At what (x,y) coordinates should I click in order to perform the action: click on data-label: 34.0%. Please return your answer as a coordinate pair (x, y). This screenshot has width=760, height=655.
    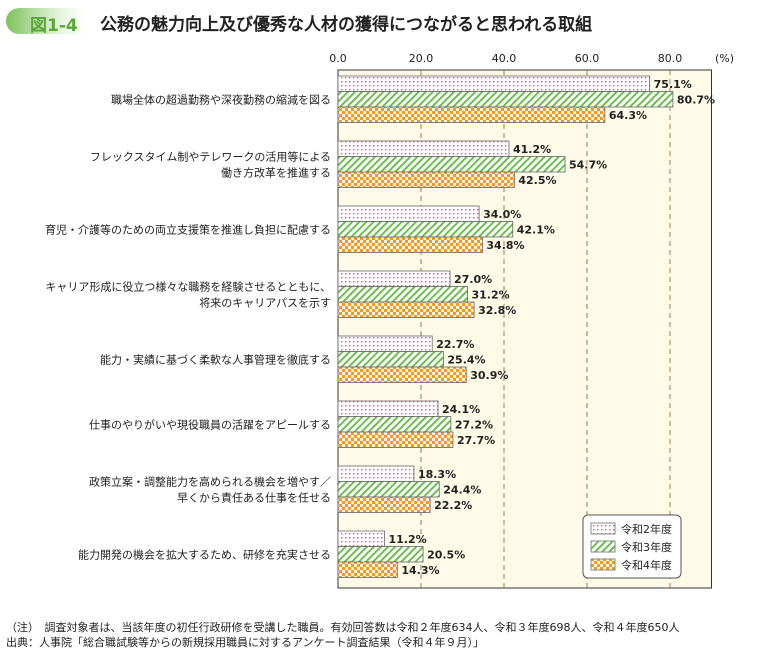
    Looking at the image, I should click on (502, 214).